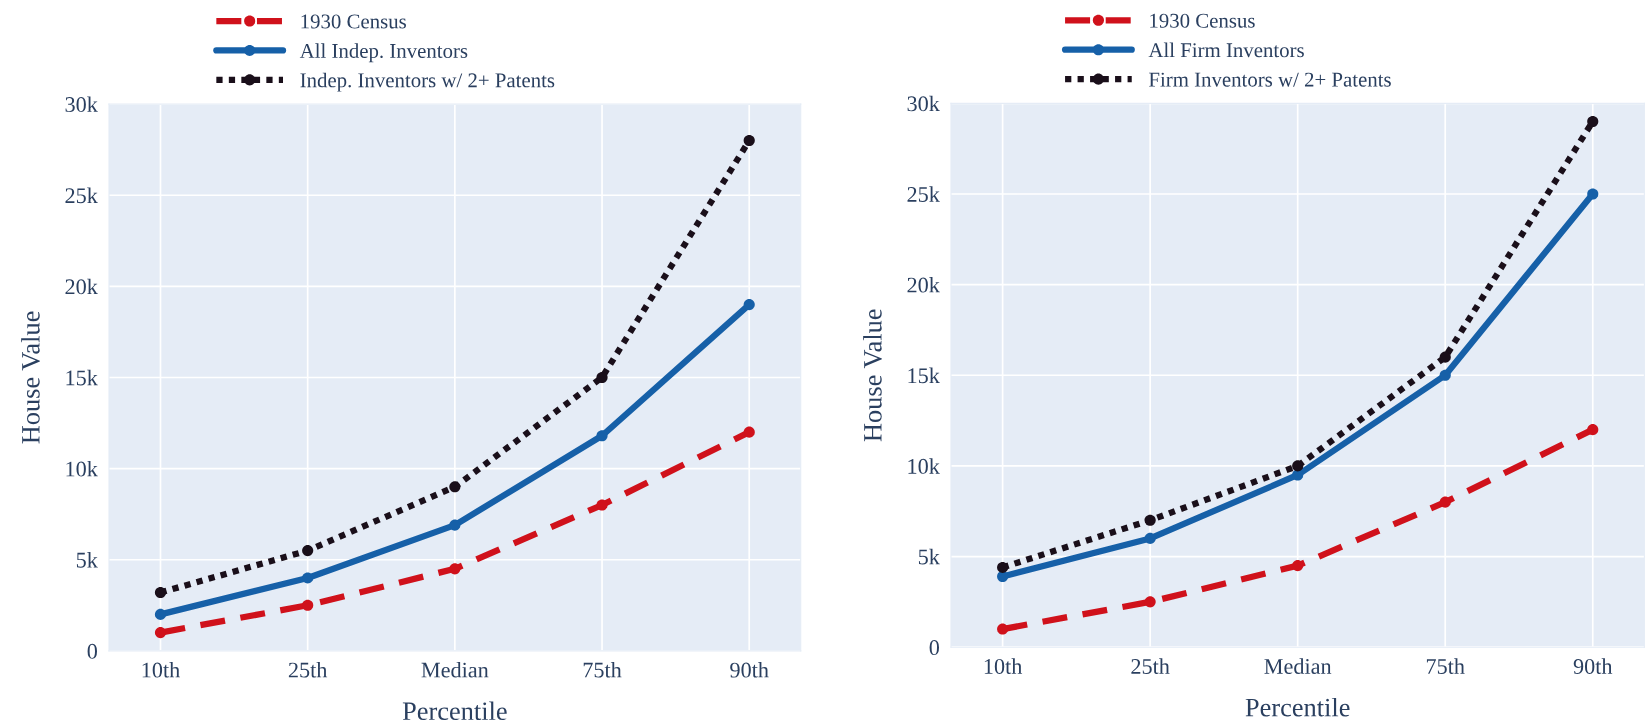  What do you see at coordinates (1226, 50) in the screenshot?
I see `legend-label: All Firm Inventors` at bounding box center [1226, 50].